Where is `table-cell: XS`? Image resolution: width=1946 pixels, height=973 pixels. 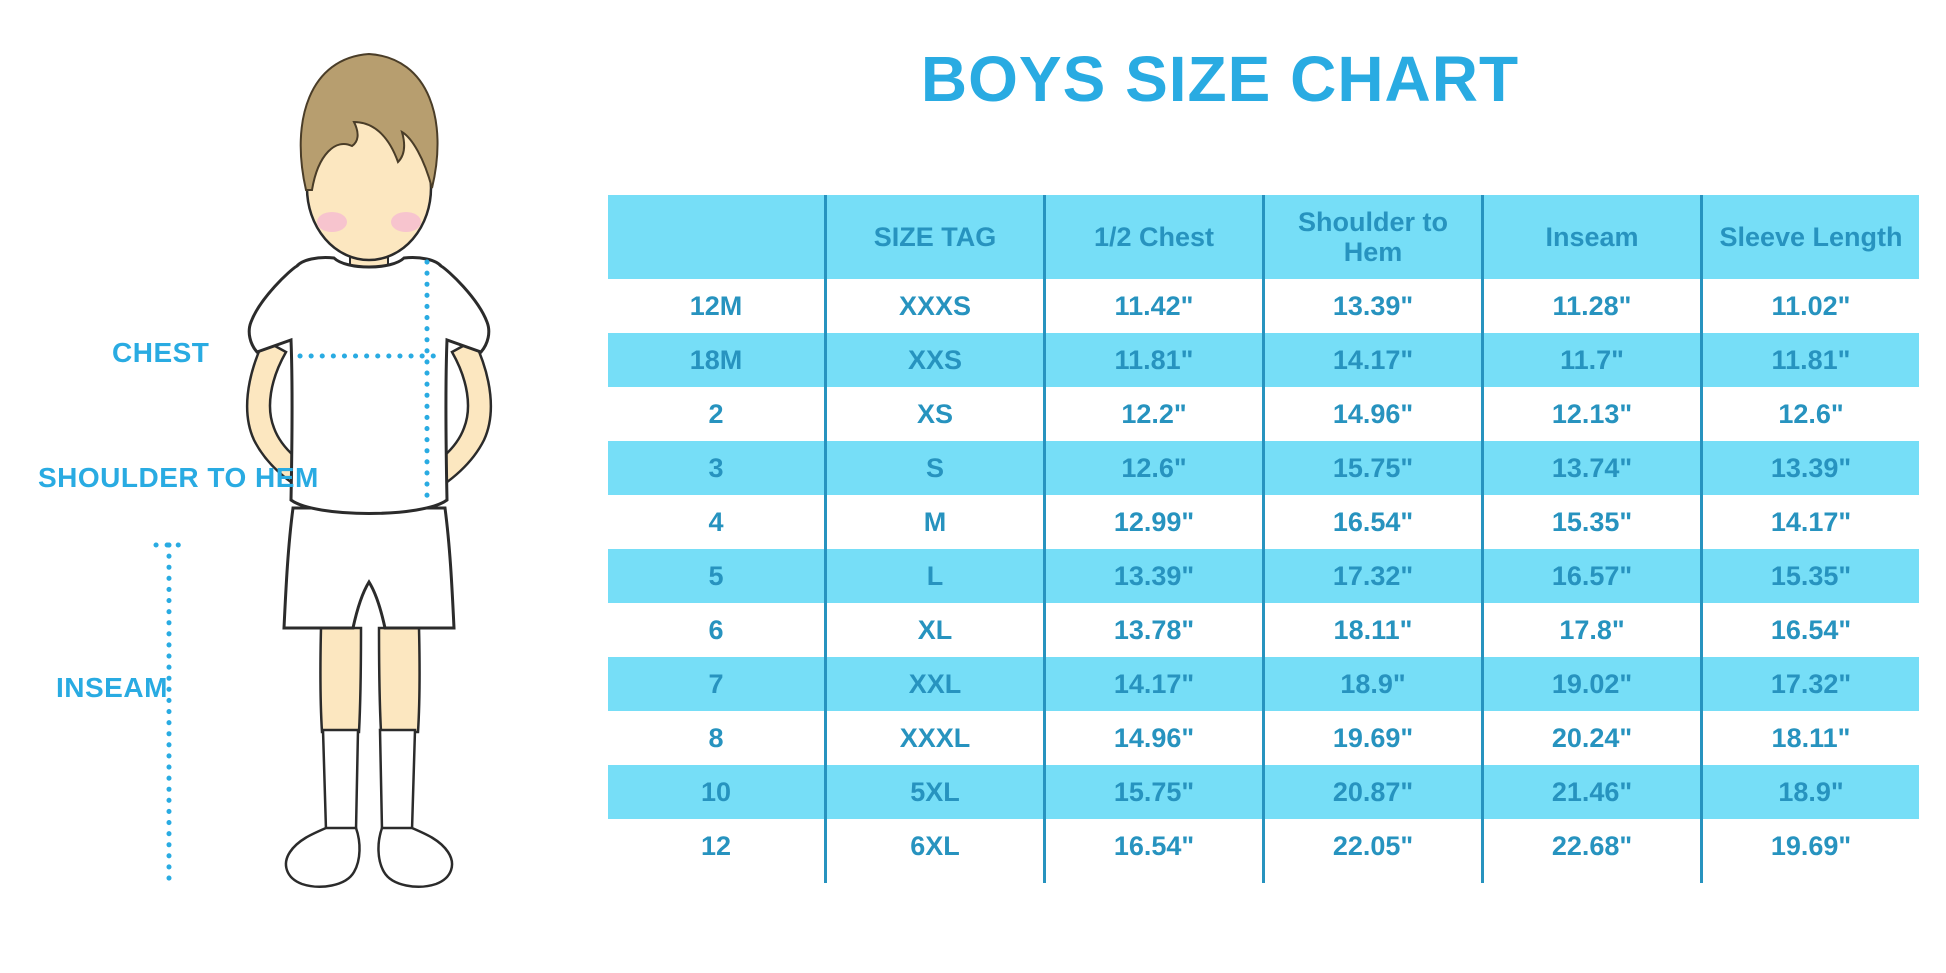 table-cell: XS is located at coordinates (935, 414).